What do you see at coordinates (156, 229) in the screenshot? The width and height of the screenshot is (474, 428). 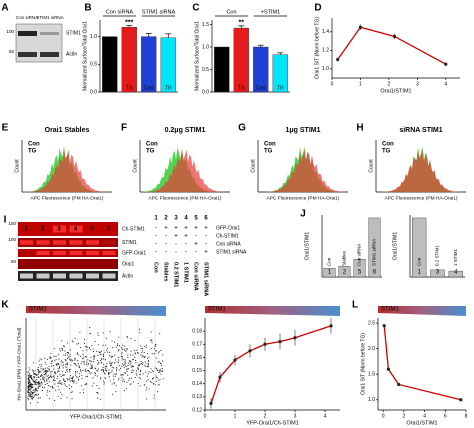 I see `table-cell: -` at bounding box center [156, 229].